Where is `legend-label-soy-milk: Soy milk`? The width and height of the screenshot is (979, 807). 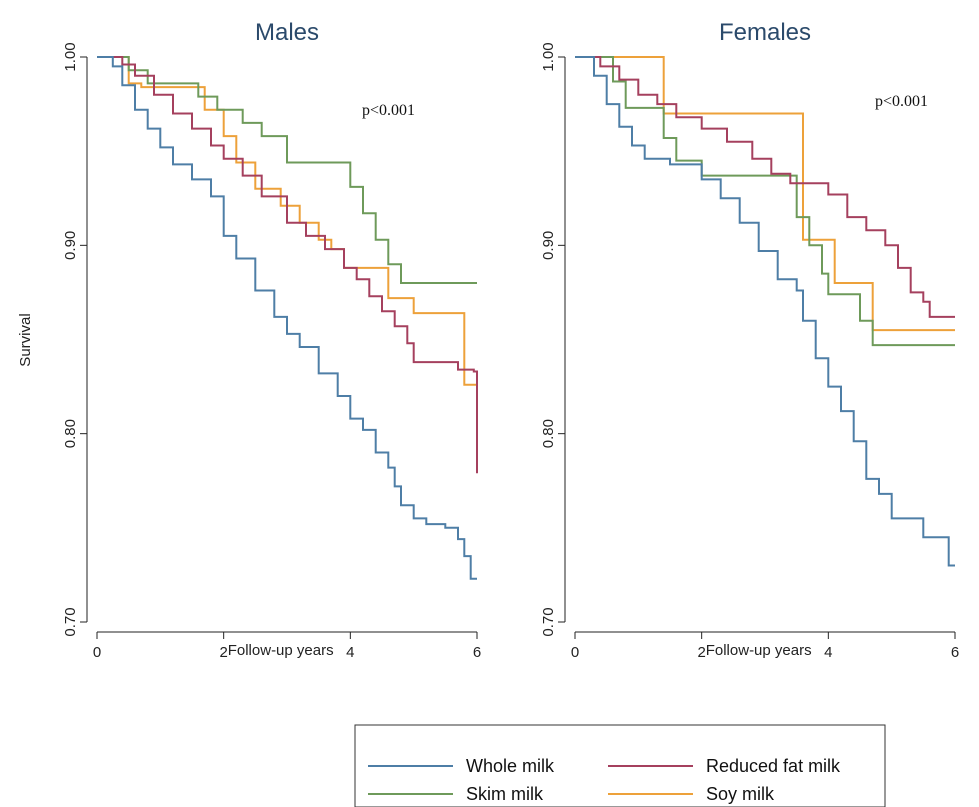
legend-label-soy-milk: Soy milk is located at coordinates (740, 794).